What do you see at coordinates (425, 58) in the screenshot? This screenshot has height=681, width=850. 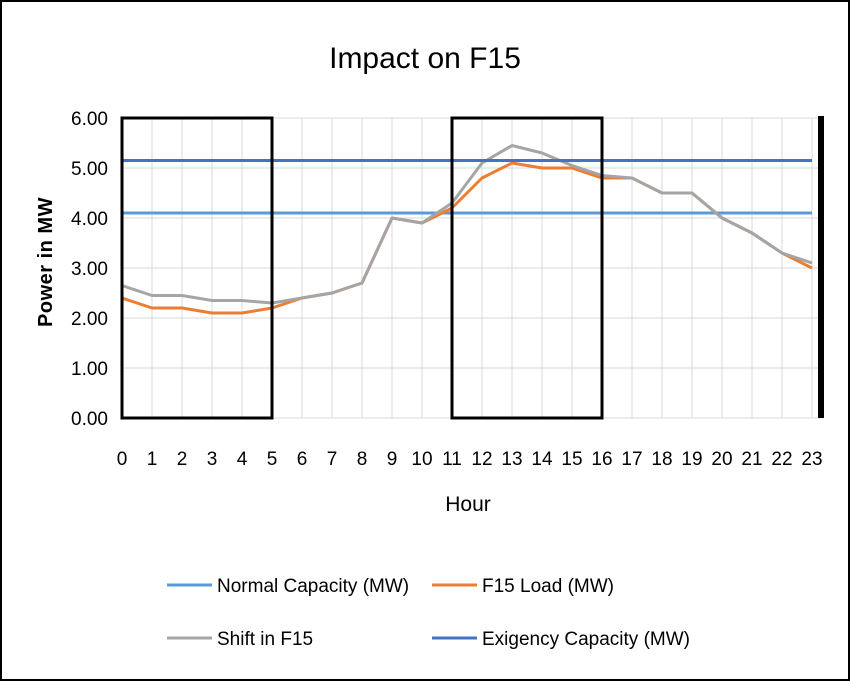 I see `chart-title: Impact on F15` at bounding box center [425, 58].